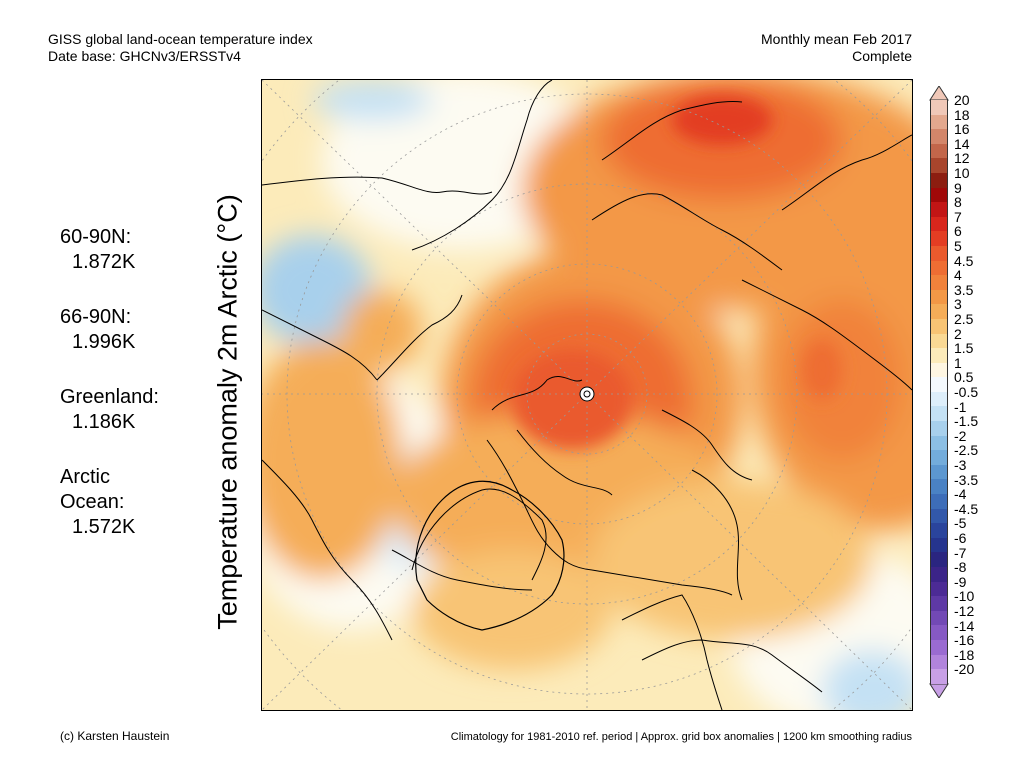  What do you see at coordinates (964, 625) in the screenshot?
I see `colorbar-label: -14` at bounding box center [964, 625].